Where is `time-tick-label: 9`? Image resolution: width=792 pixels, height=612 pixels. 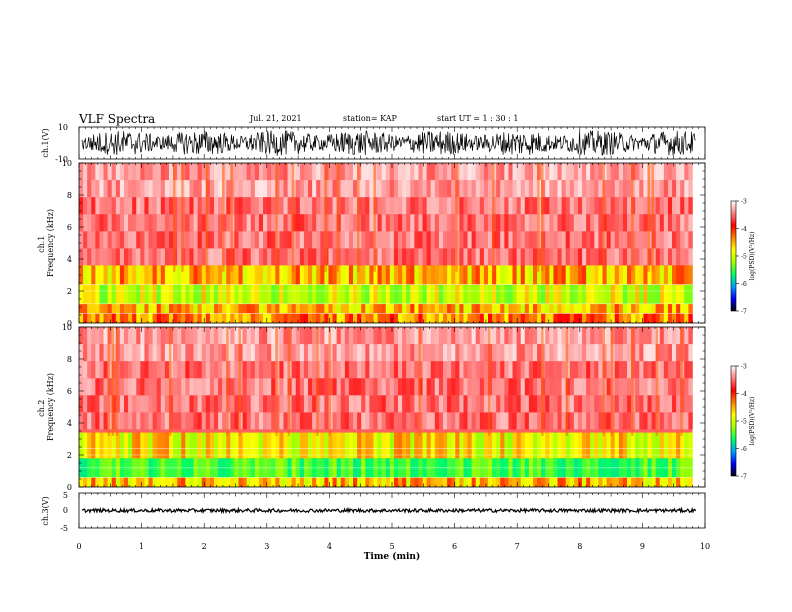
time-tick-label: 9 is located at coordinates (642, 546).